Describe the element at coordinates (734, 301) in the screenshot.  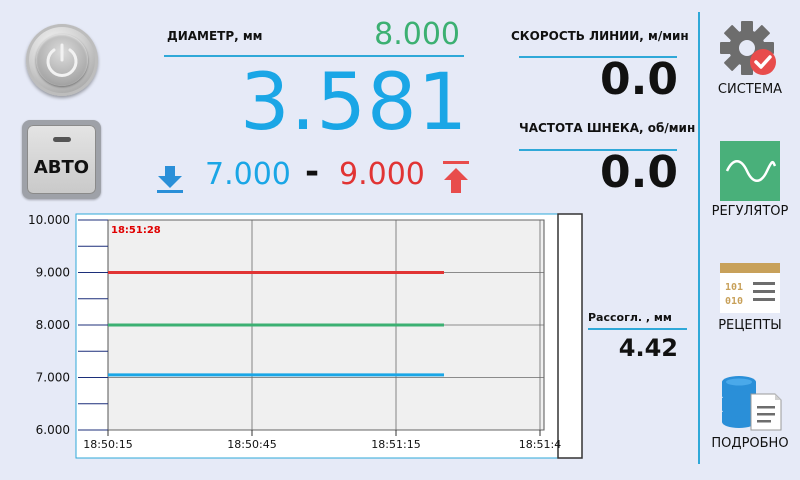
I see `svg-text: 010` at that location.